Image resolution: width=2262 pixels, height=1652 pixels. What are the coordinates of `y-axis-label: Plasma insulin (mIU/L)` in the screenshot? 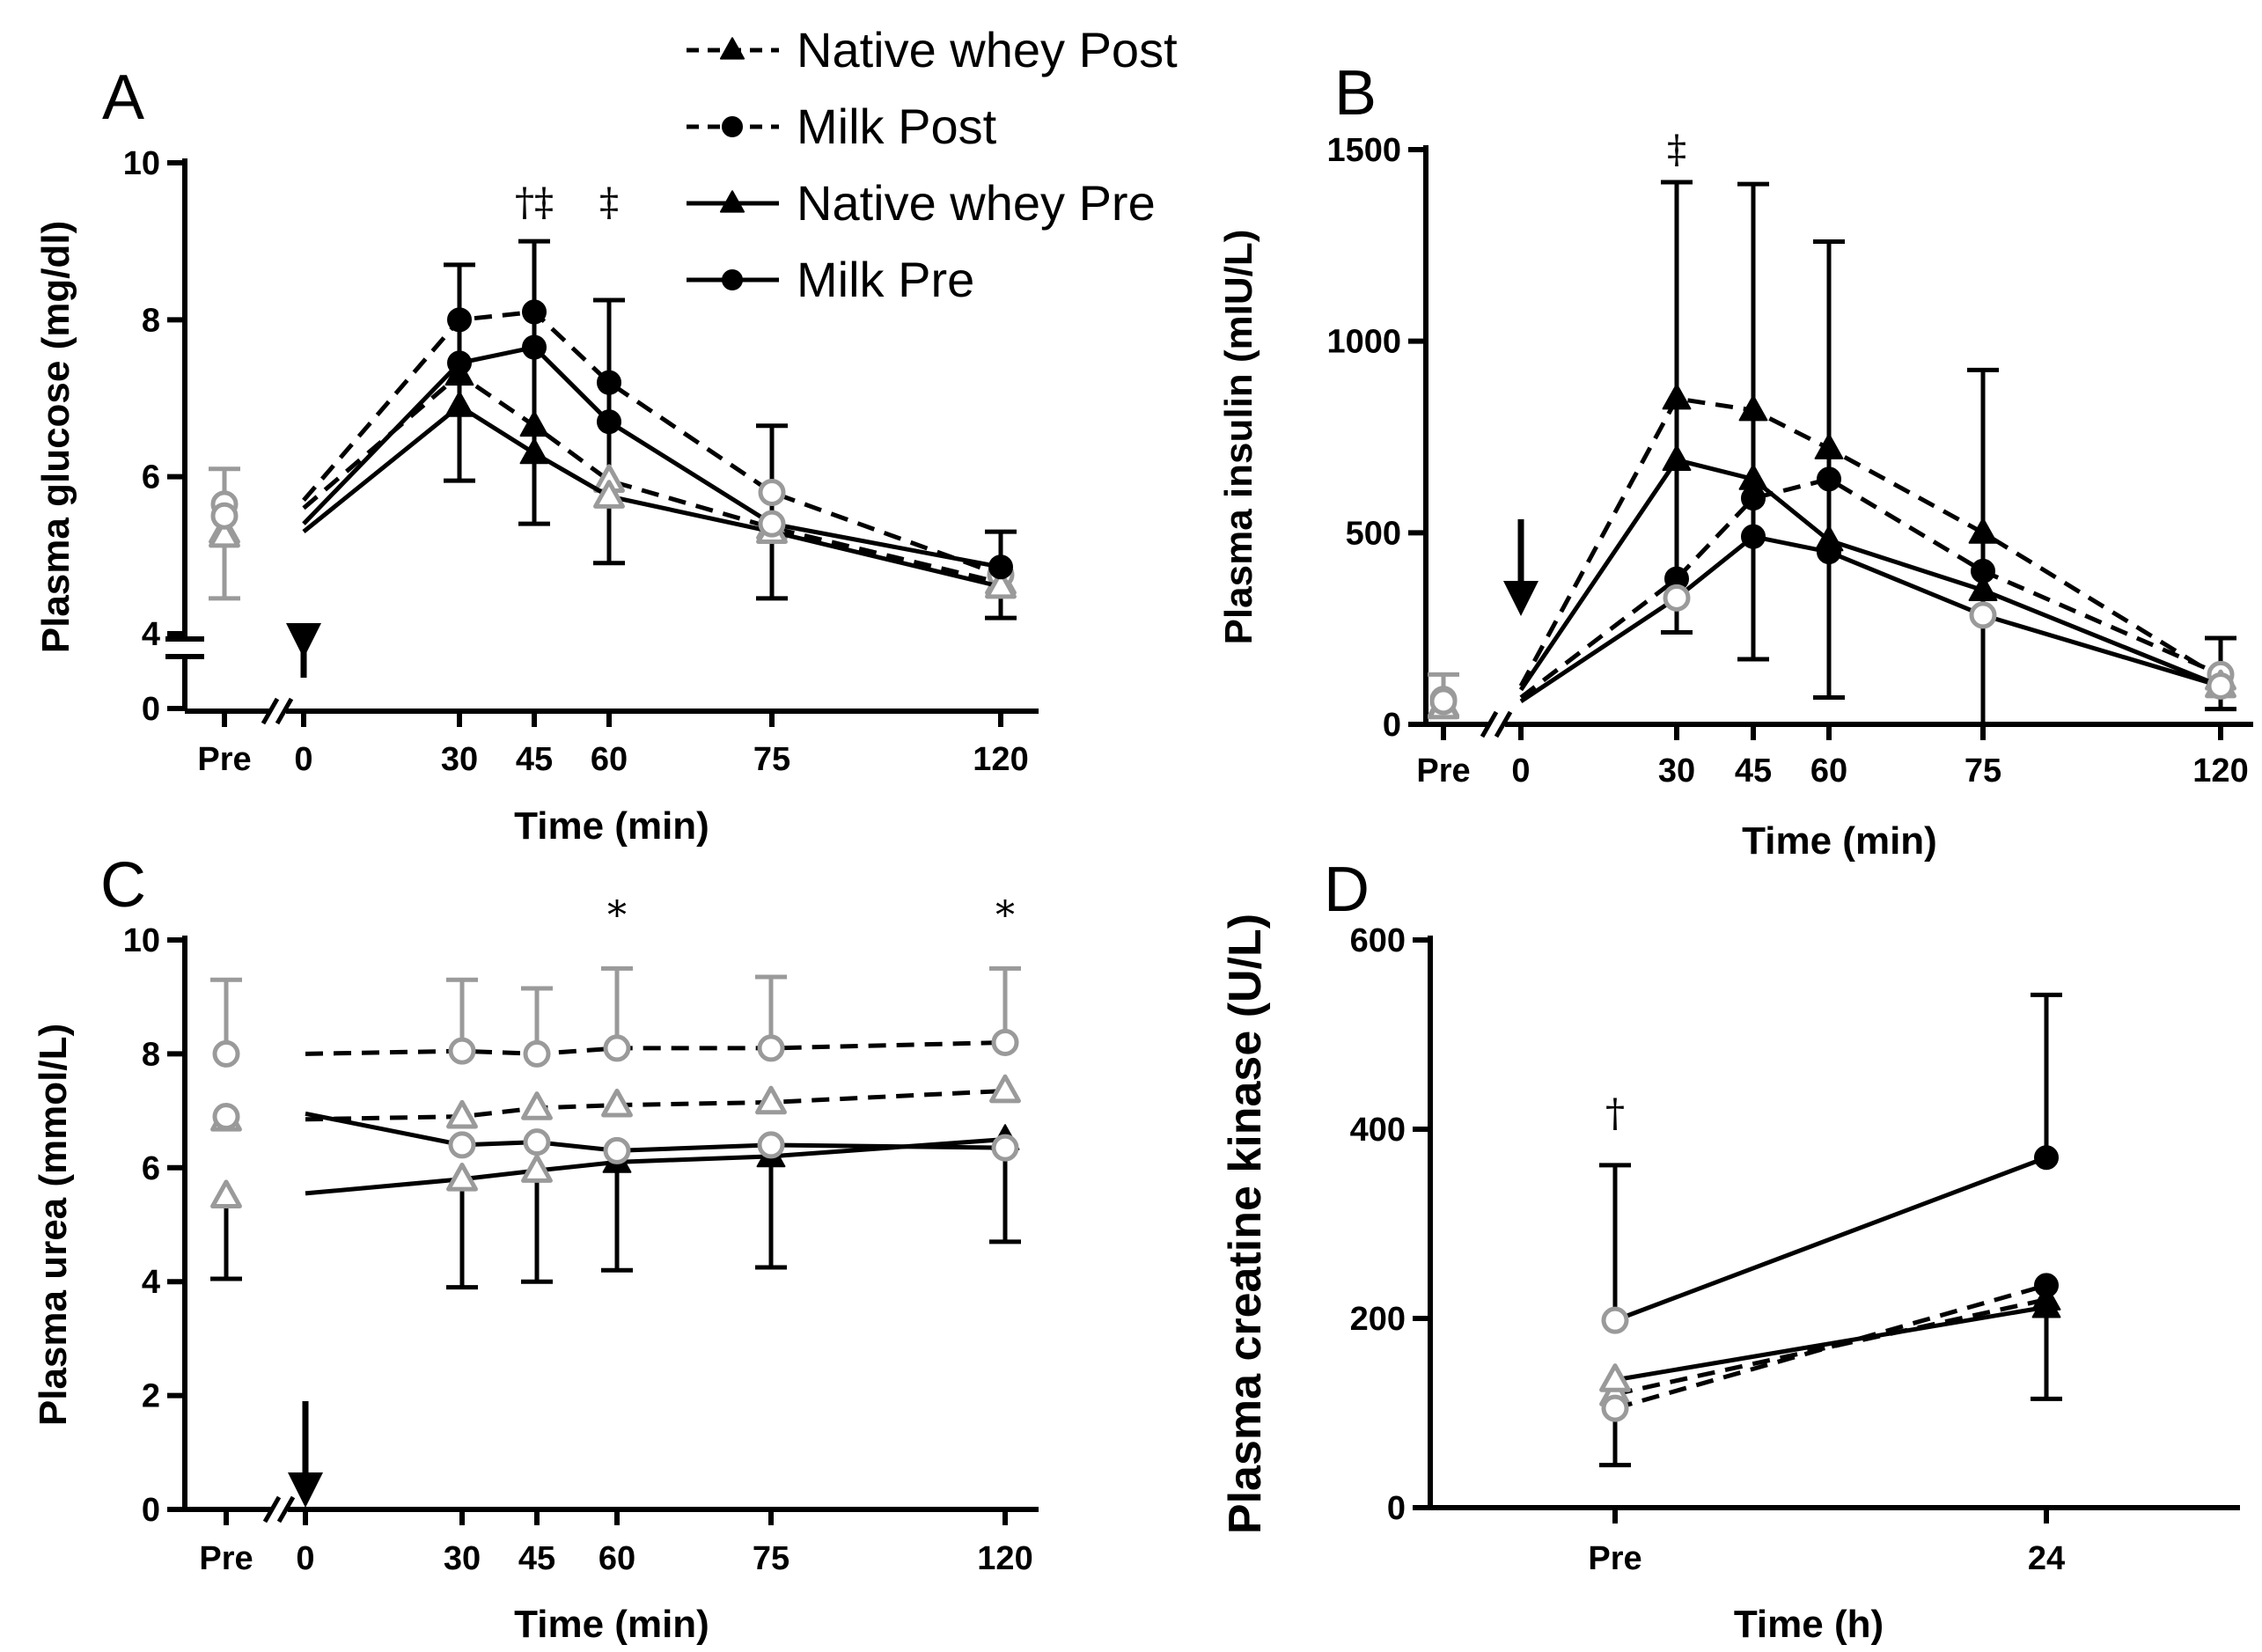 It's located at (1238, 437).